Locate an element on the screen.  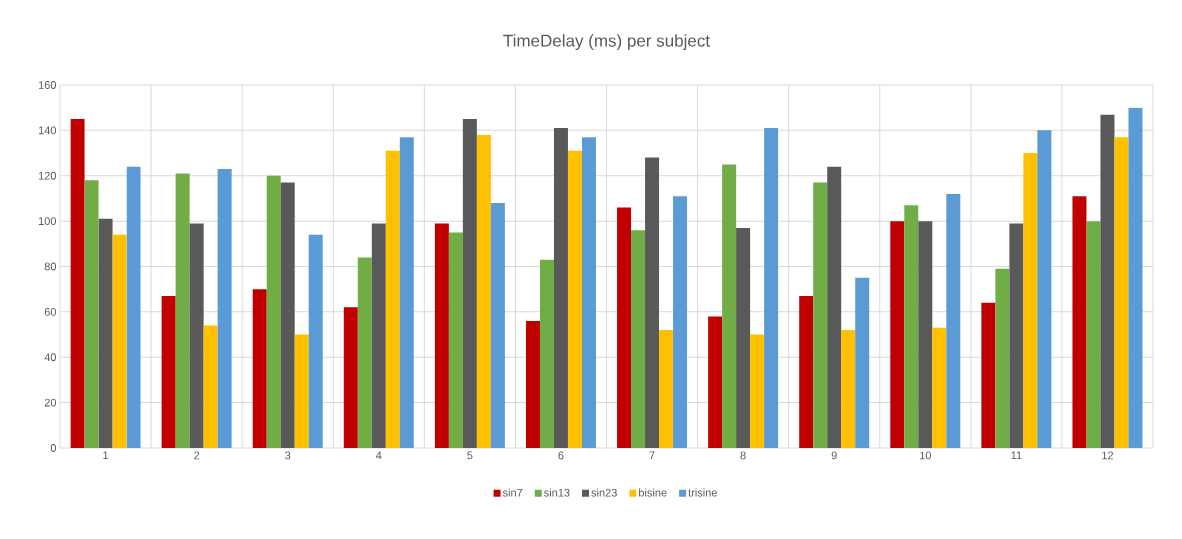
x-tick-label: 7 is located at coordinates (652, 455).